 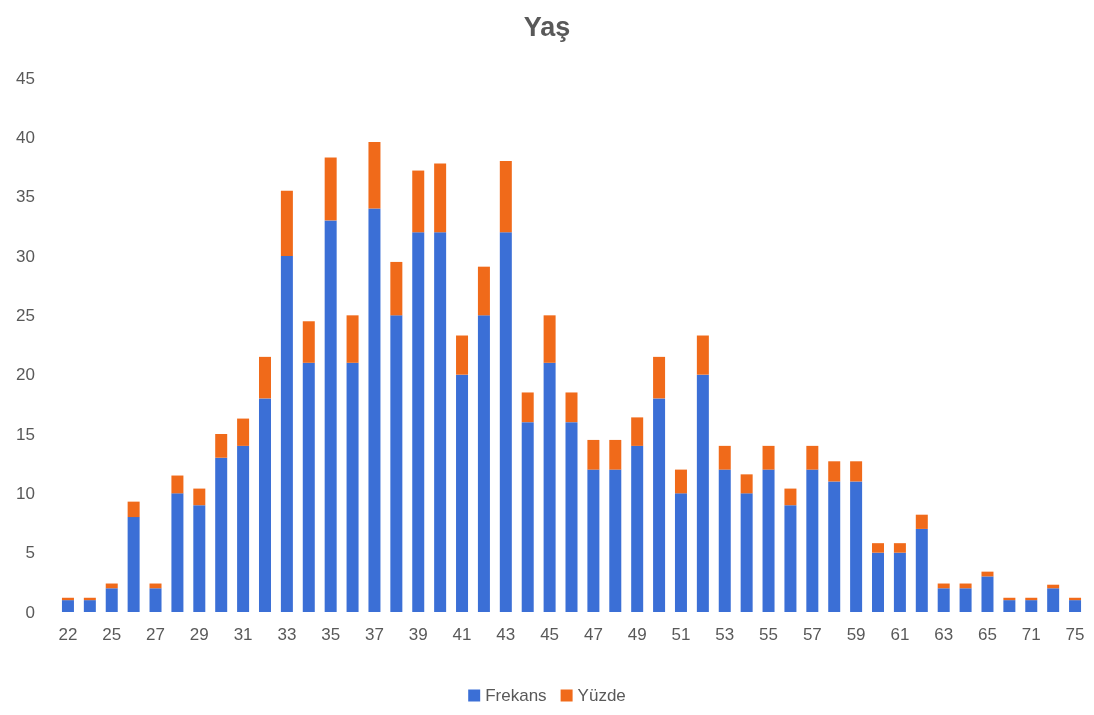 I want to click on x-tick-label: 59, so click(x=856, y=634).